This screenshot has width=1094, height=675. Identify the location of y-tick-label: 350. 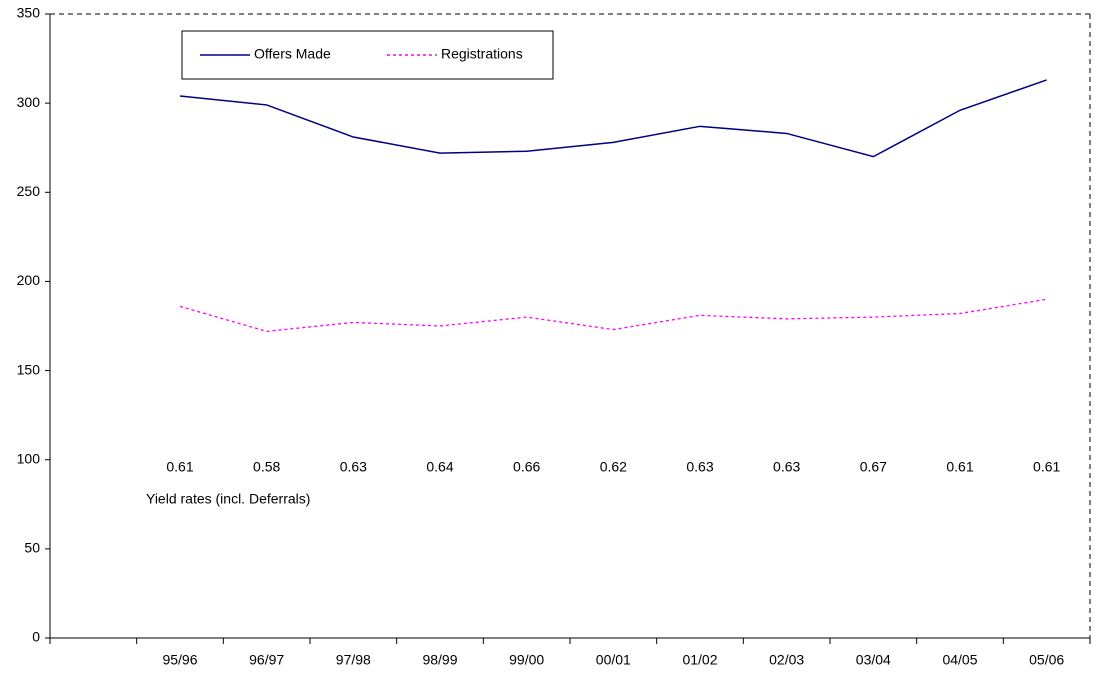
(29, 13).